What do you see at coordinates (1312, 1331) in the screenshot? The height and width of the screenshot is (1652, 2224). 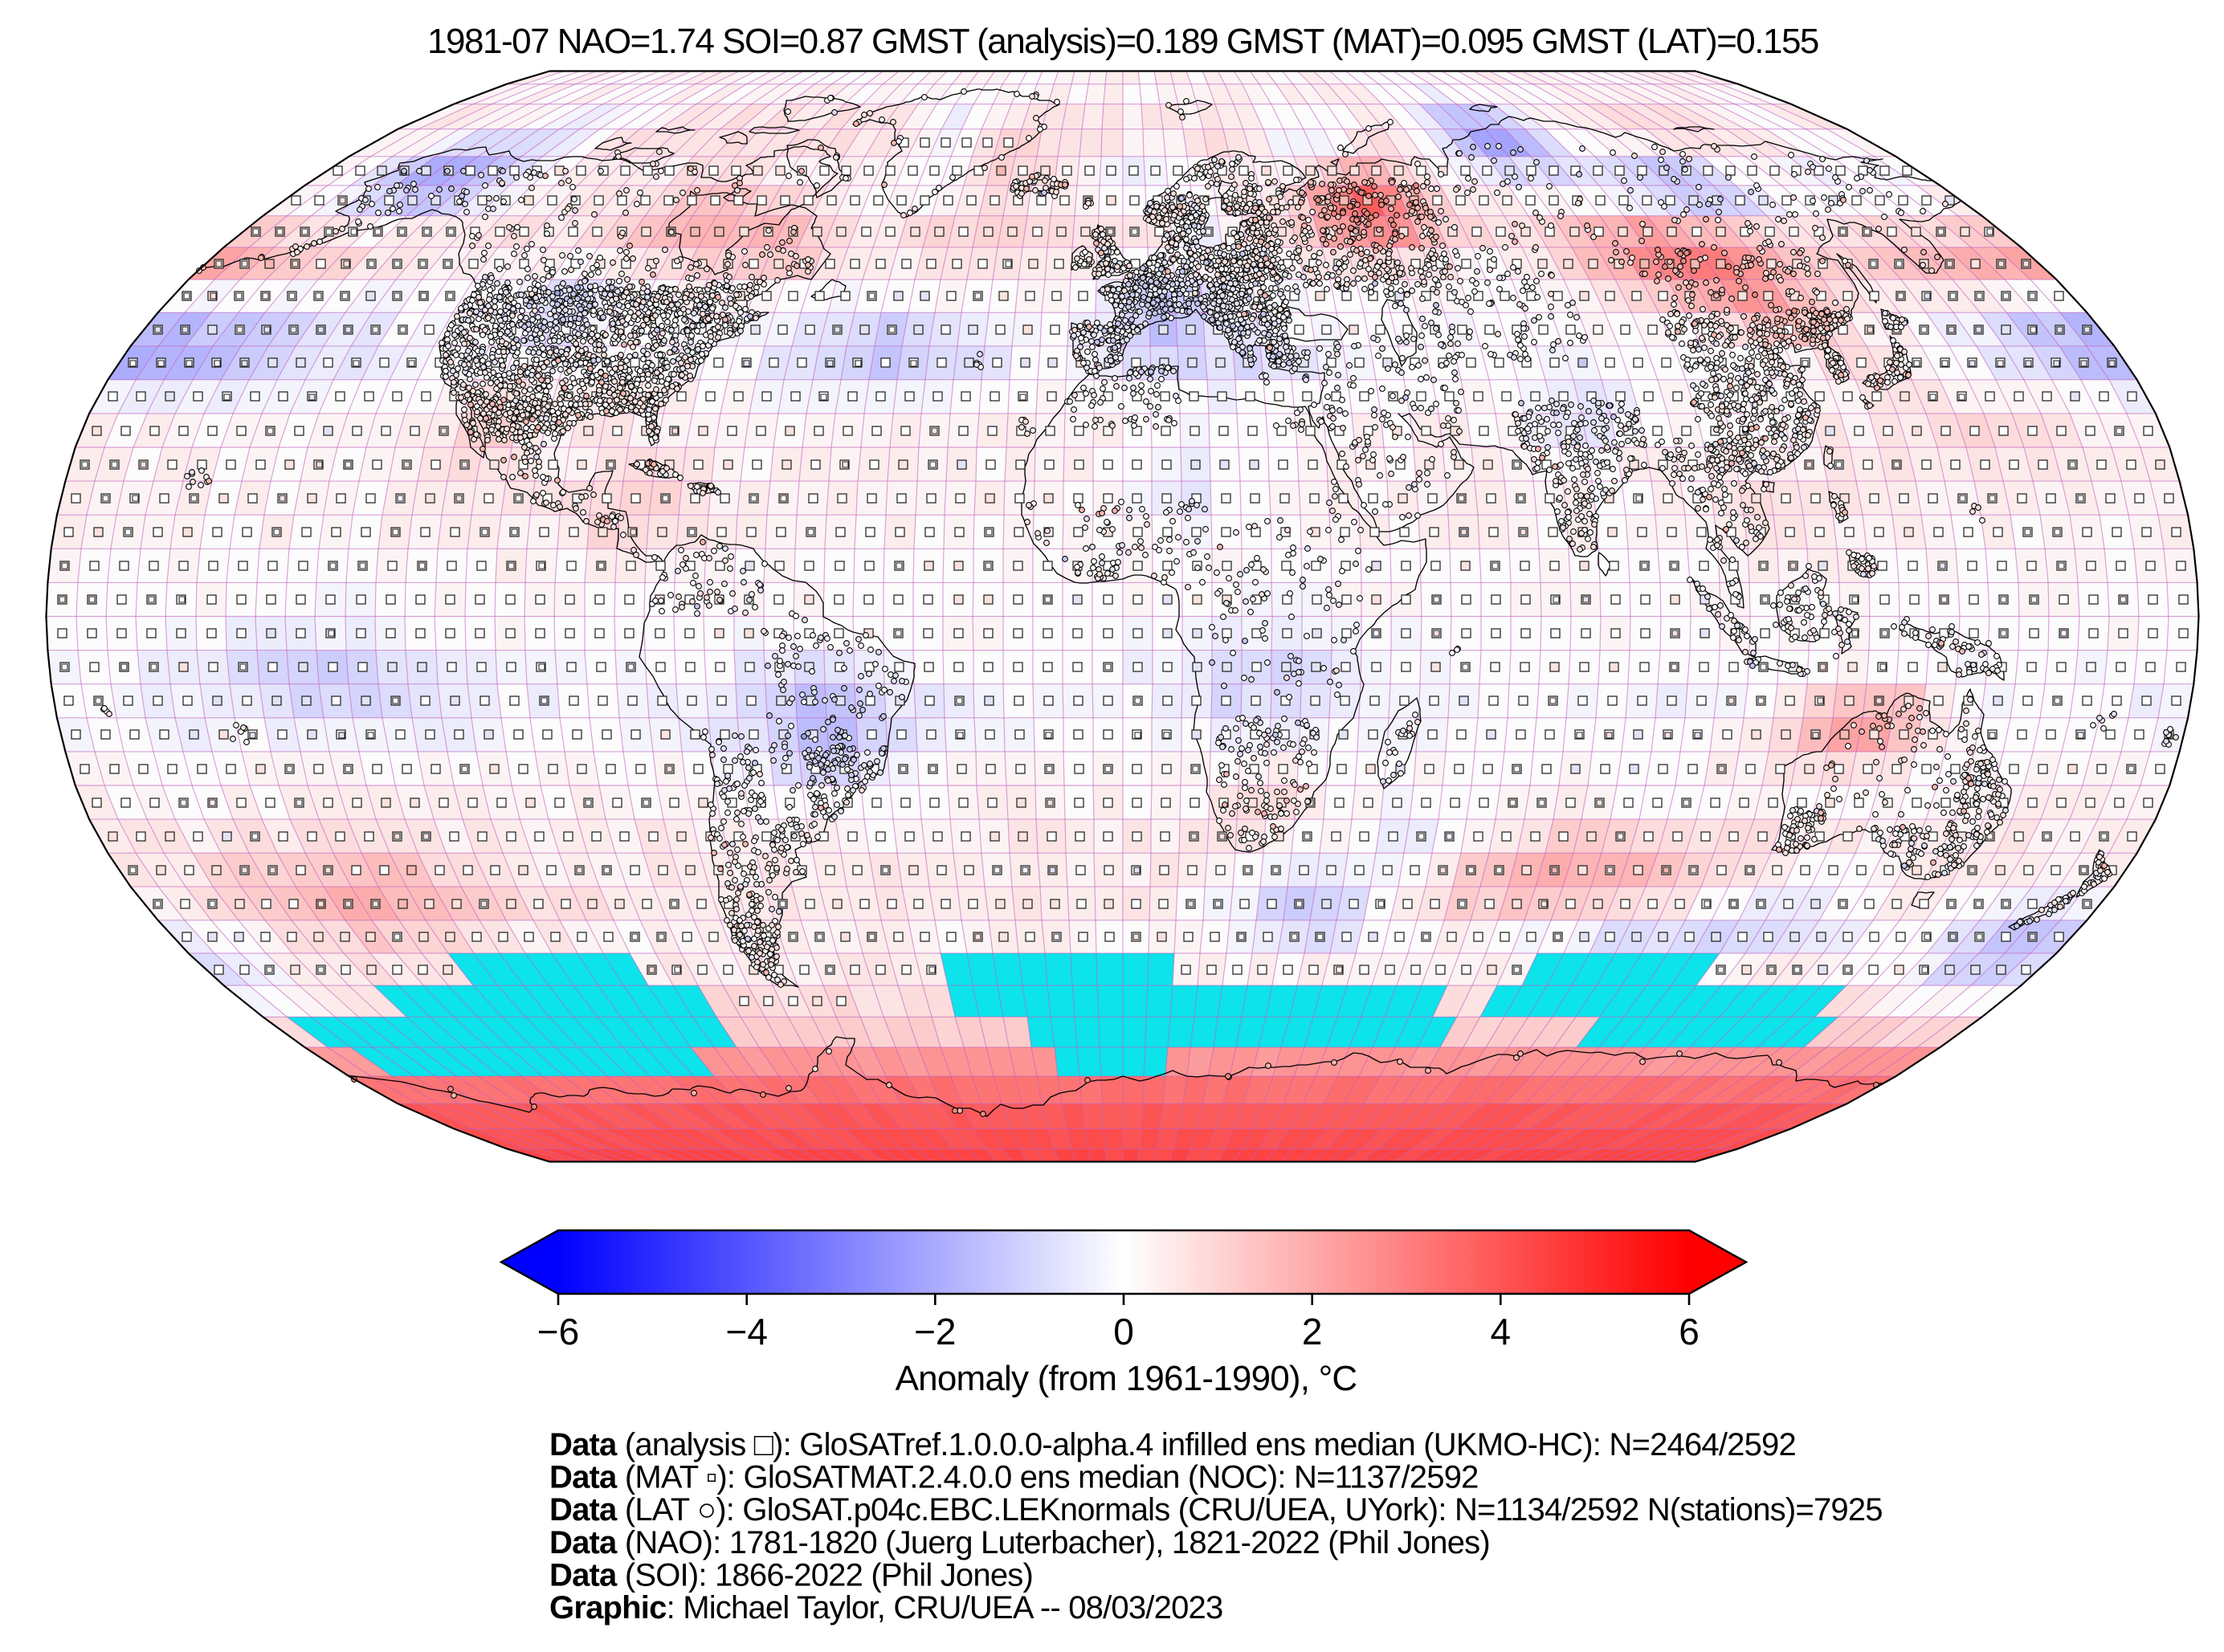 I see `svg-text: 2` at bounding box center [1312, 1331].